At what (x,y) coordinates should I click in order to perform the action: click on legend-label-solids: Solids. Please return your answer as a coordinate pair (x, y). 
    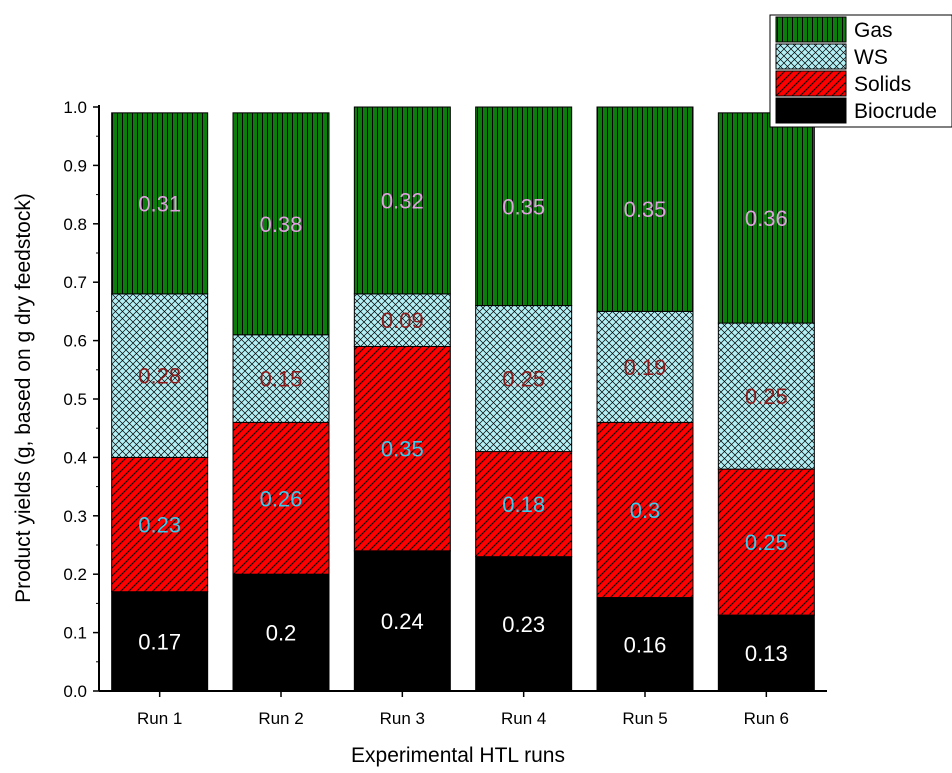
    Looking at the image, I should click on (882, 84).